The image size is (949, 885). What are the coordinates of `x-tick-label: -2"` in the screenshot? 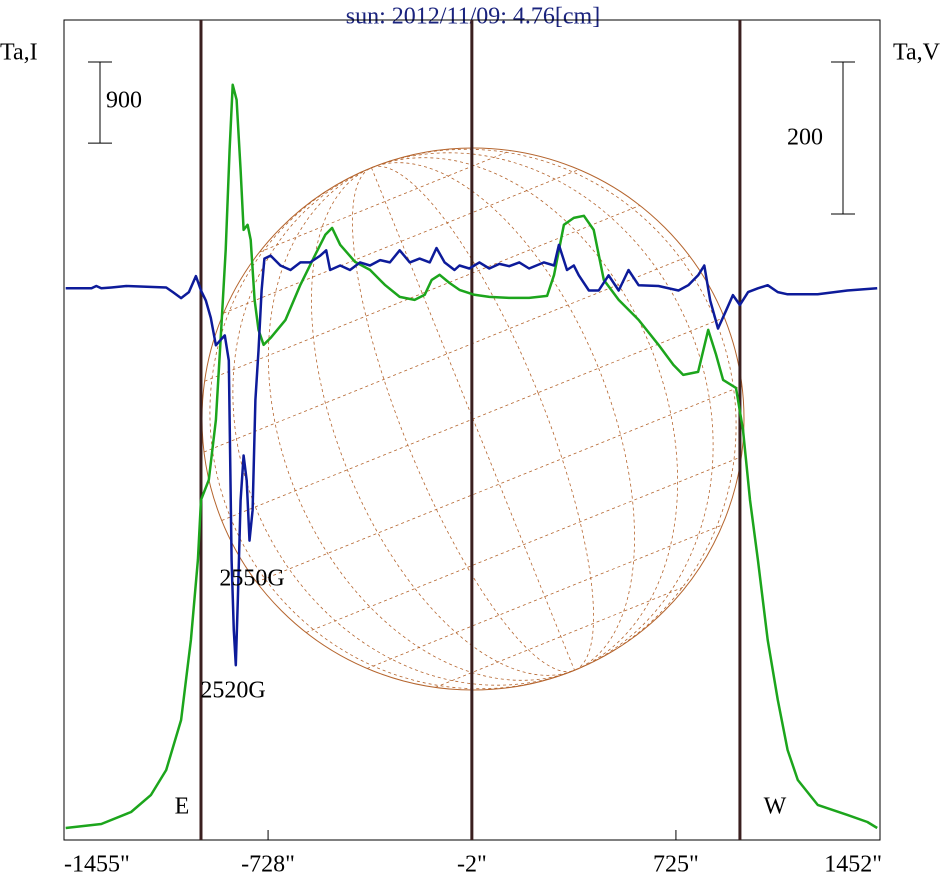 It's located at (472, 865).